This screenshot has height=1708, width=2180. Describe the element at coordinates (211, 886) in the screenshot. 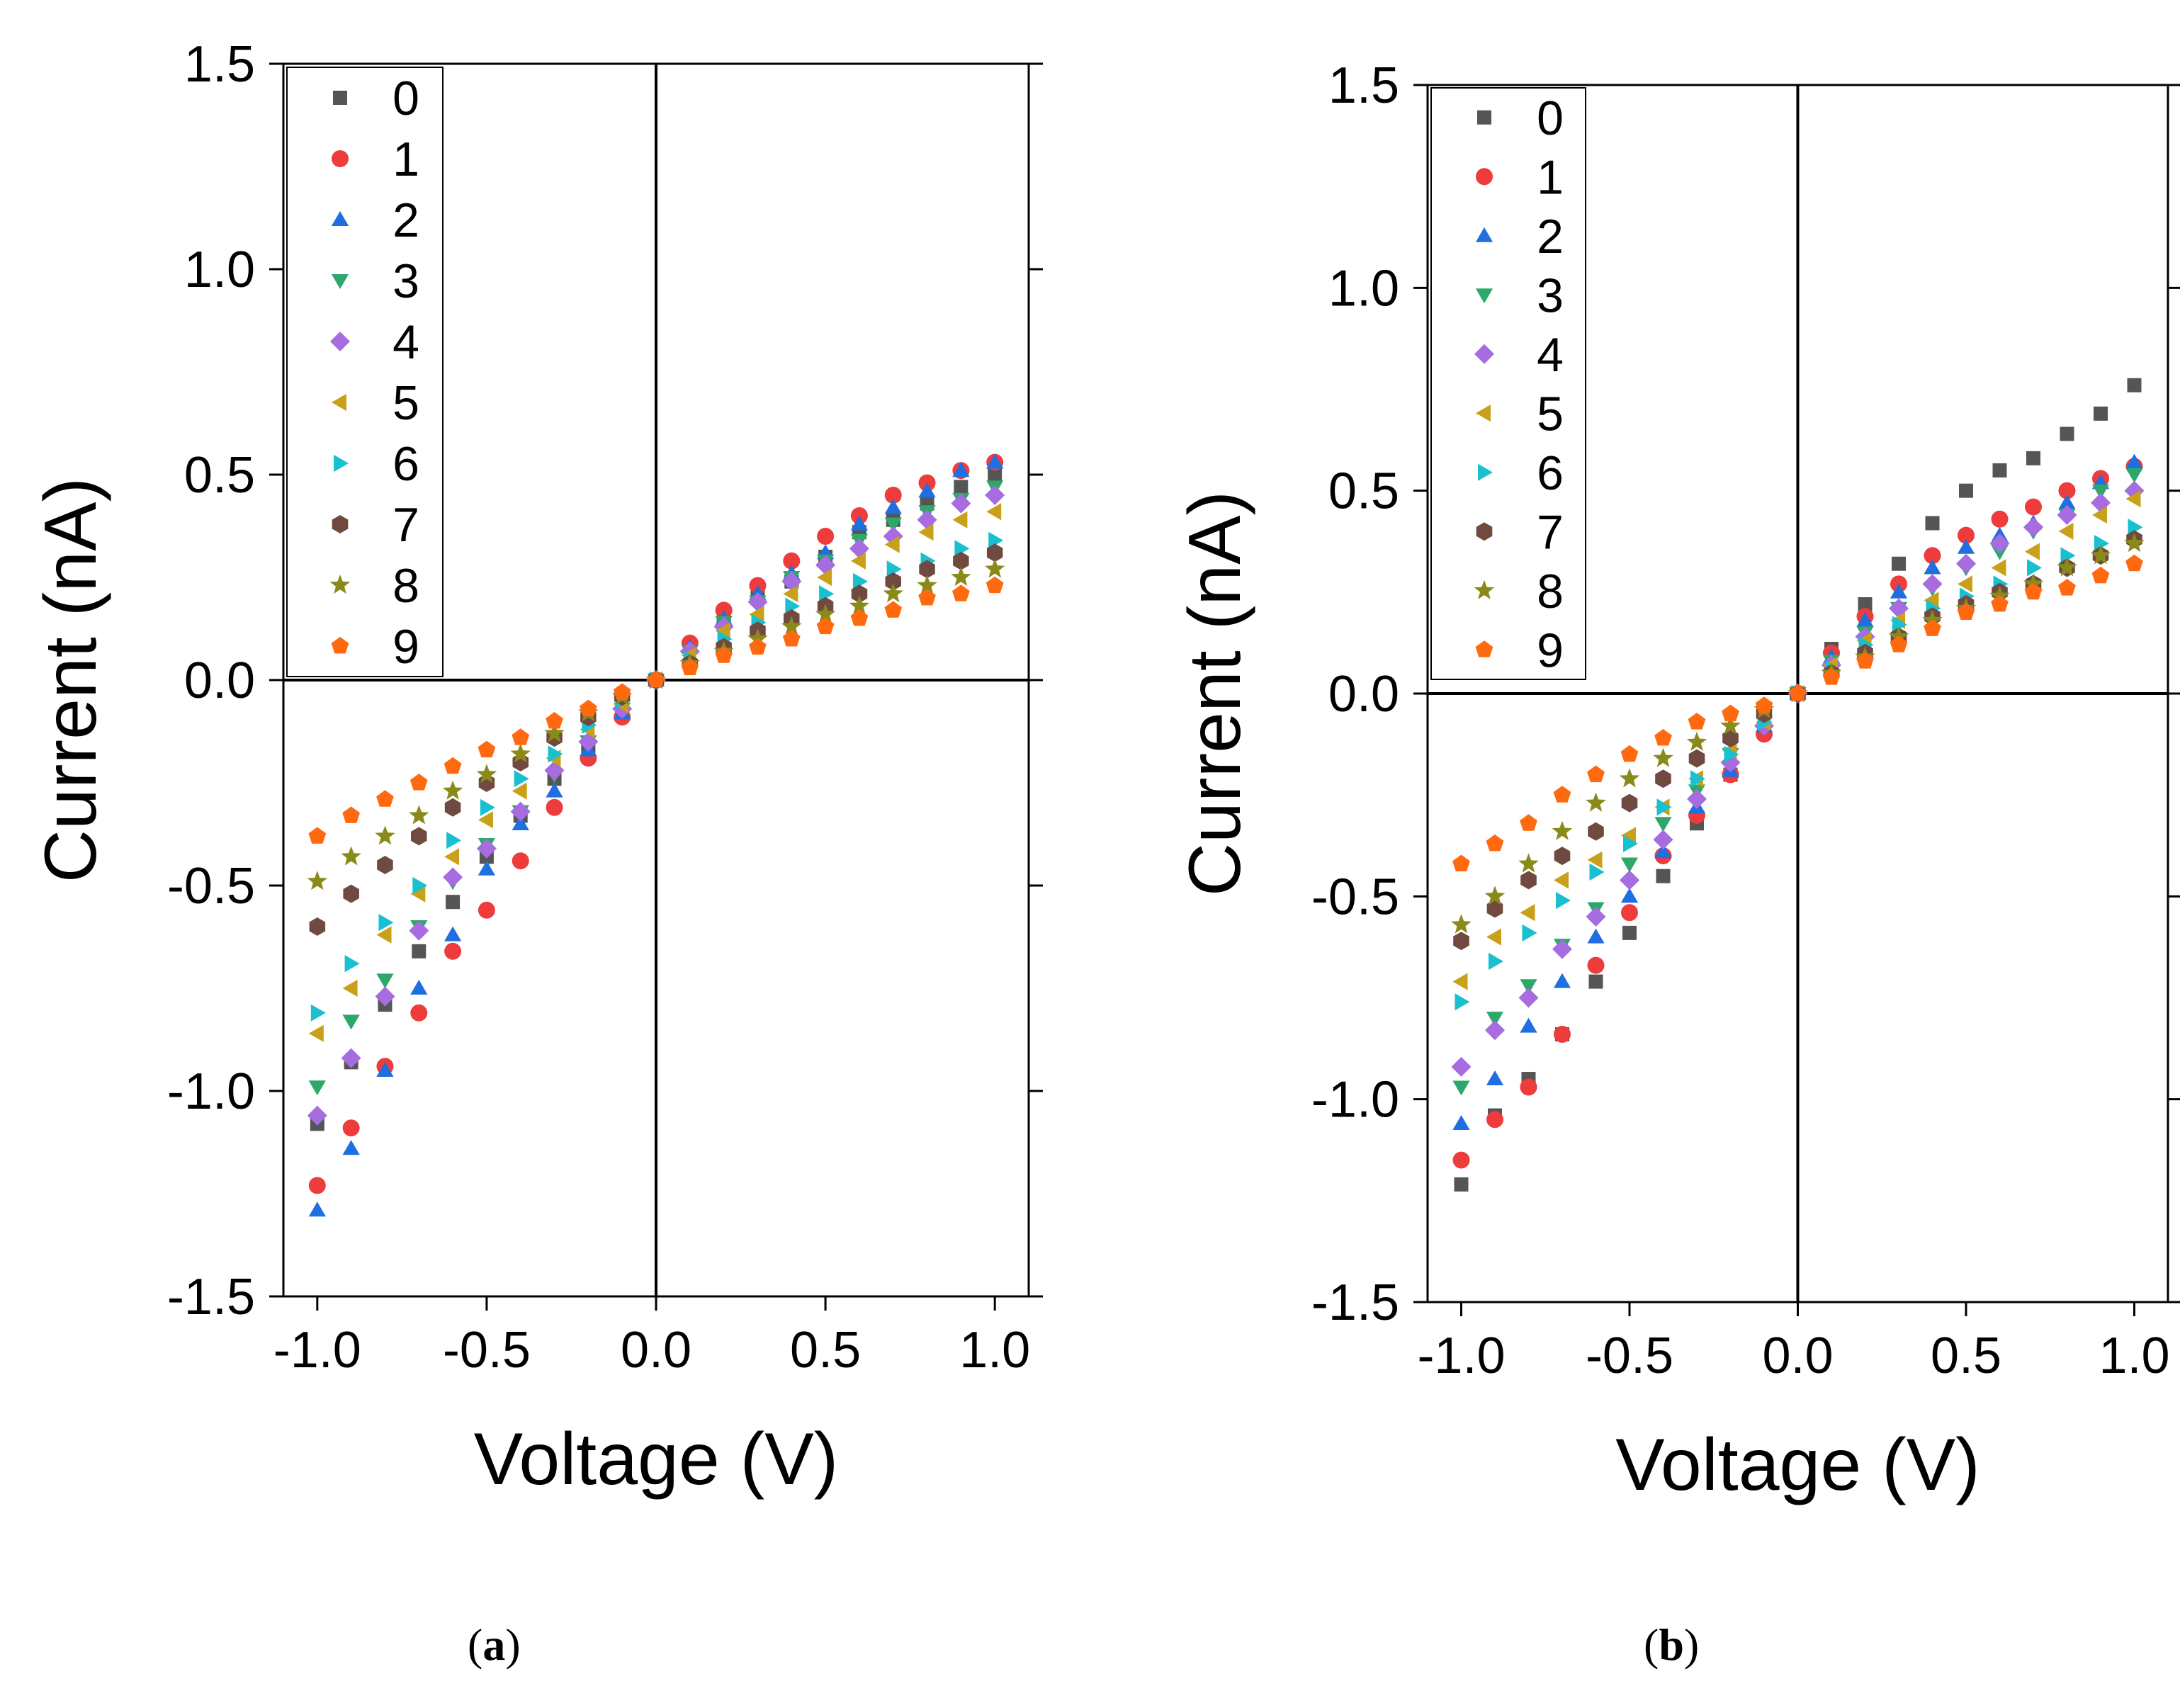

I see `y-tick-label-a: -0.5` at that location.